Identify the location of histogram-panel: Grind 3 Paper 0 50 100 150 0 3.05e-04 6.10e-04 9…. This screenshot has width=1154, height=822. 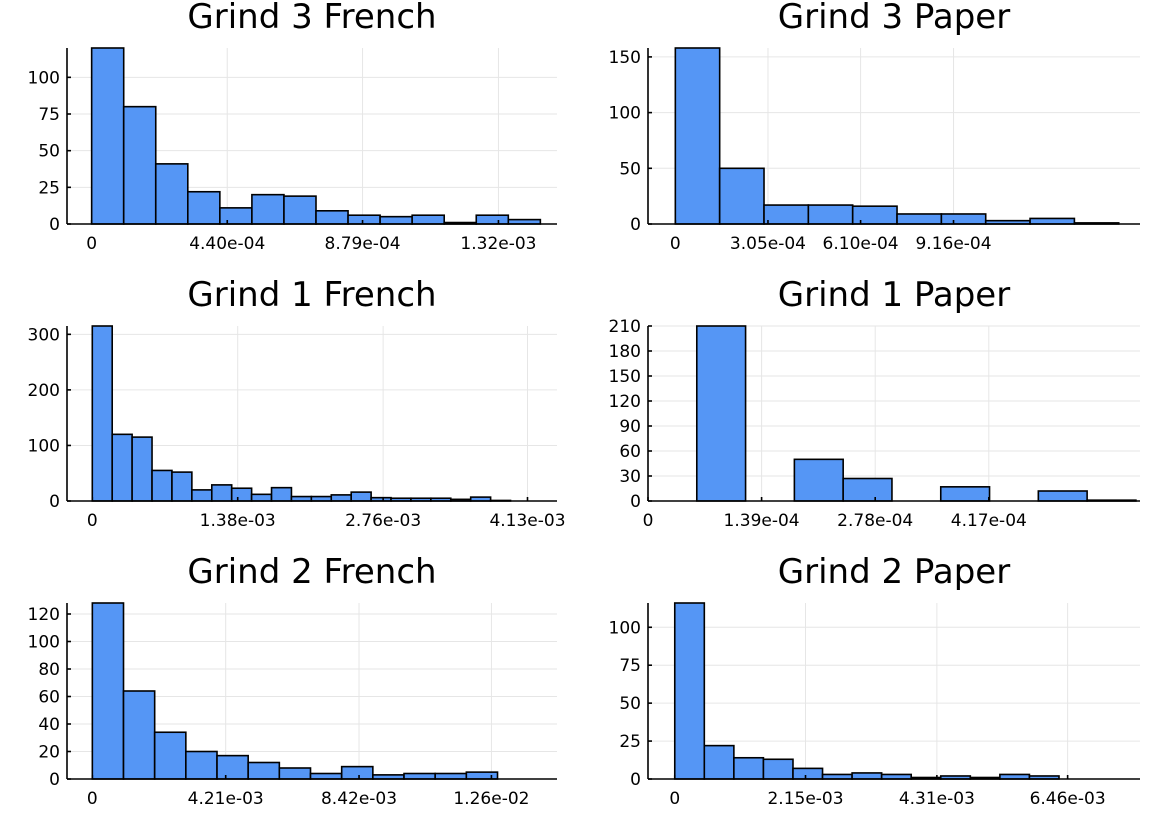
(874, 127).